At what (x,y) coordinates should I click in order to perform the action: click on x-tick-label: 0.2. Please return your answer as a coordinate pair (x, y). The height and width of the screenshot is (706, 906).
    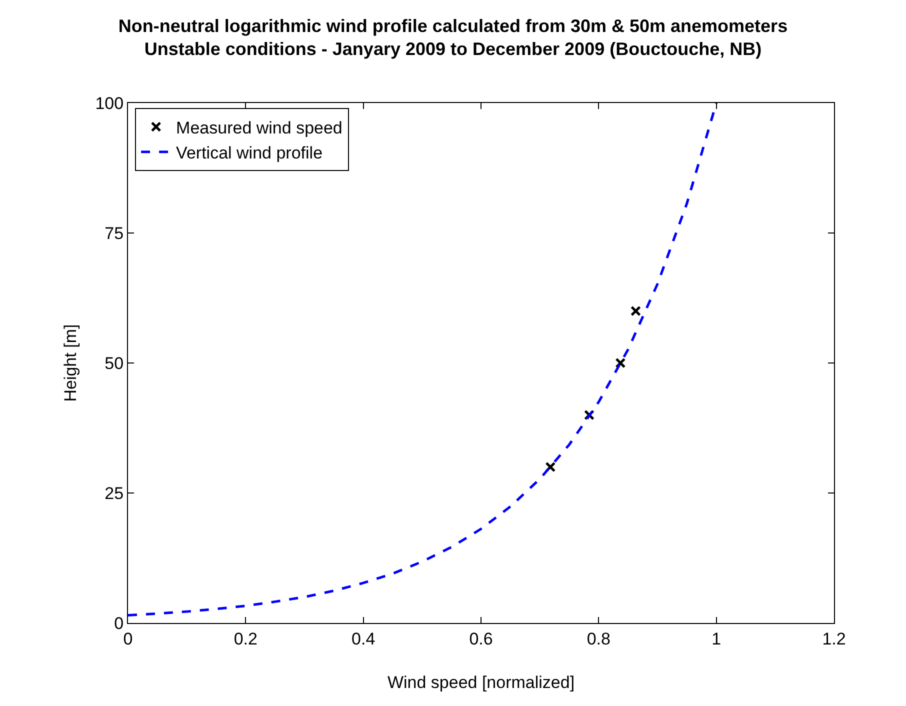
    Looking at the image, I should click on (246, 638).